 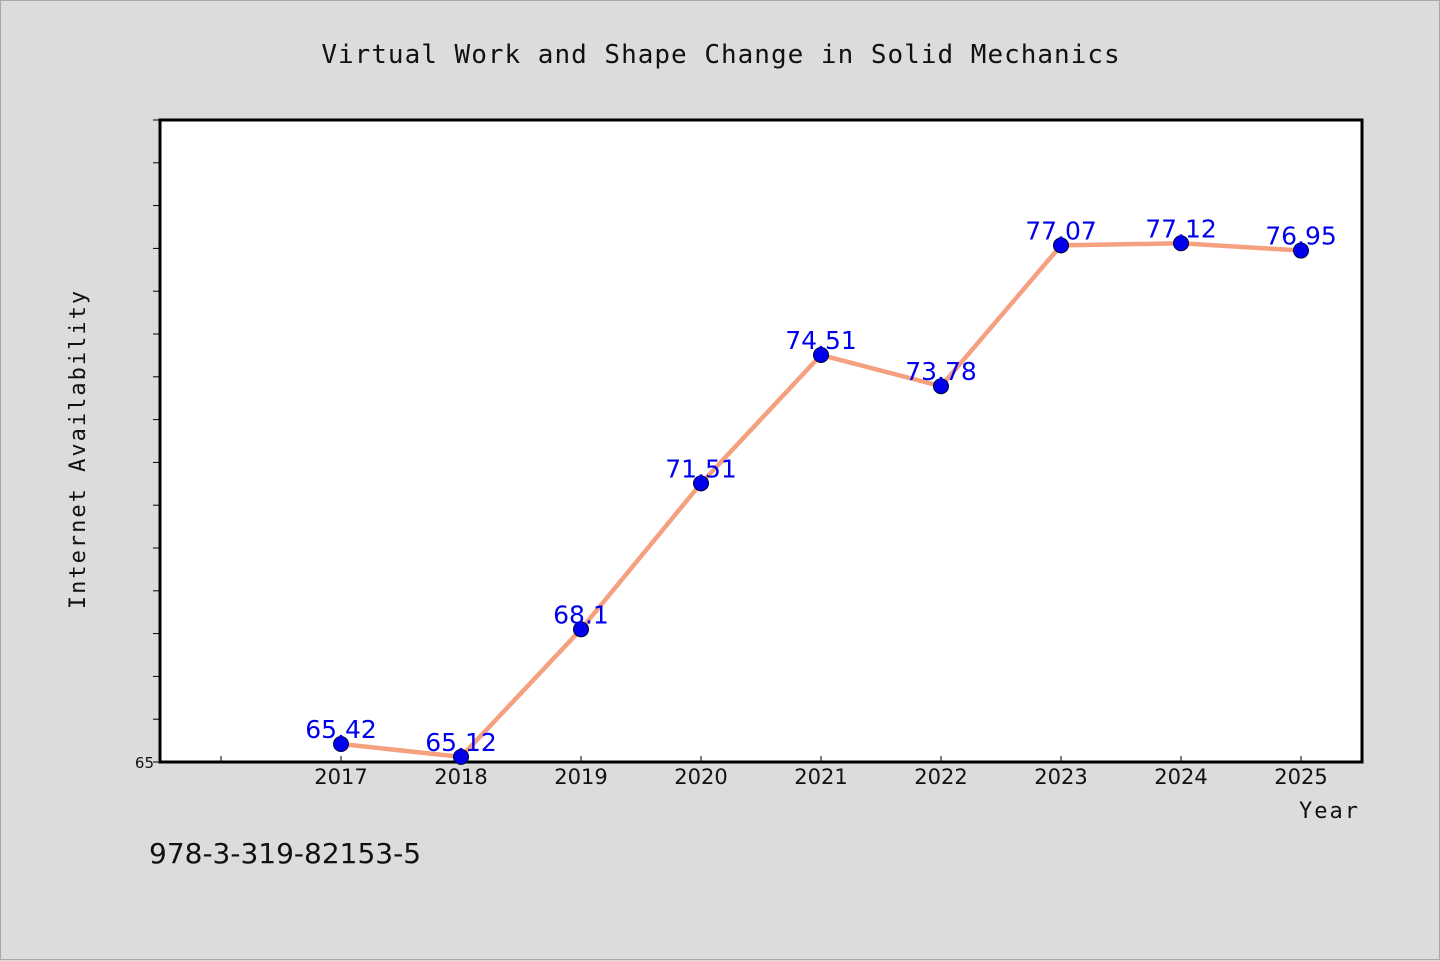 I want to click on y-axis-label: Internet Availability, so click(x=78, y=449).